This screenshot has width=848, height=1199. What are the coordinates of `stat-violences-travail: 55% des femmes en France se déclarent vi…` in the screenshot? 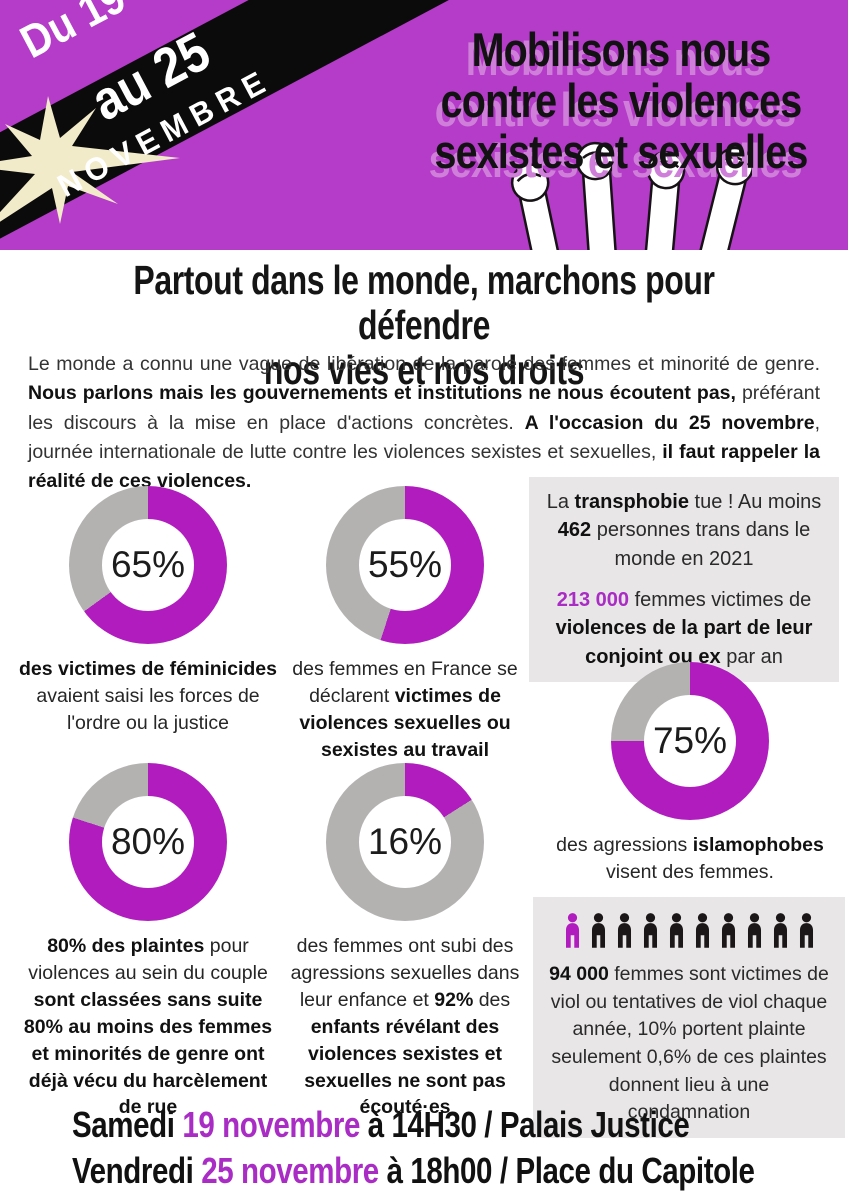 It's located at (405, 625).